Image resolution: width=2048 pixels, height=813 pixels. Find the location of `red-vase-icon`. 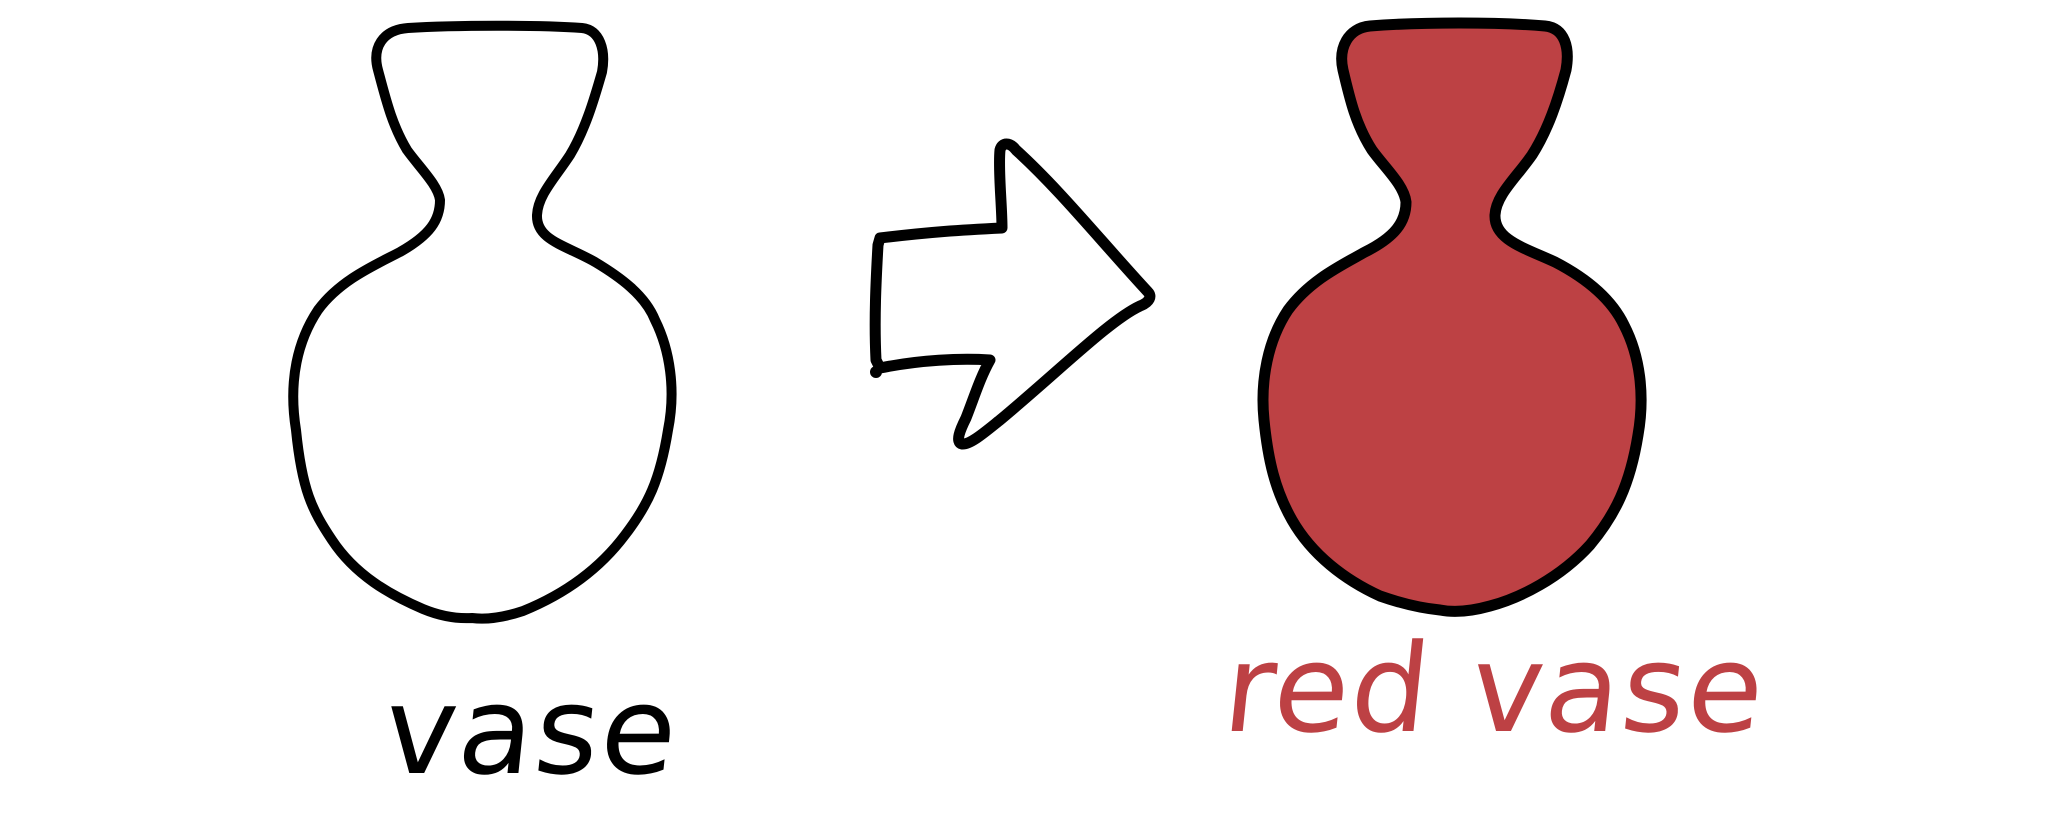

red-vase-icon is located at coordinates (1452, 317).